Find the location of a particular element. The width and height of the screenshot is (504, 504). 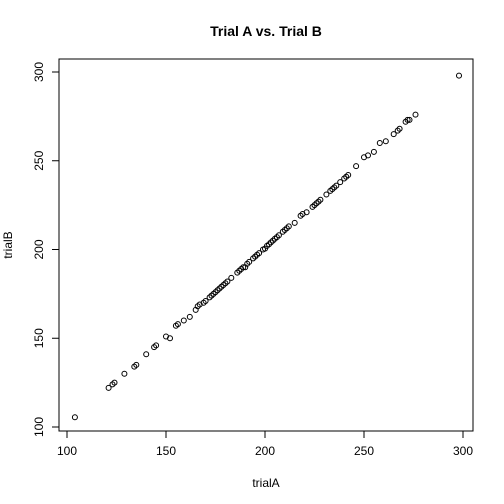

y-tick-label: 250 is located at coordinates (39, 160).